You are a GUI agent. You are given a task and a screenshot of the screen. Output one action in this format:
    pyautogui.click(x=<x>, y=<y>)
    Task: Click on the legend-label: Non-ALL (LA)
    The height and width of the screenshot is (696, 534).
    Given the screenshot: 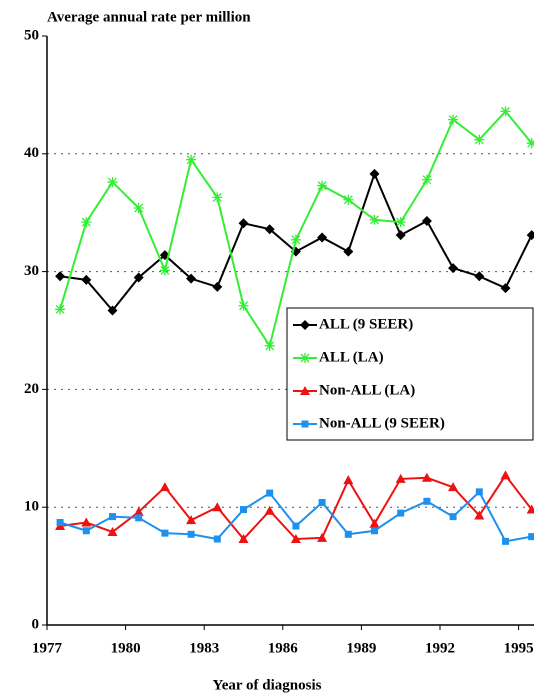 What is the action you would take?
    pyautogui.click(x=367, y=390)
    